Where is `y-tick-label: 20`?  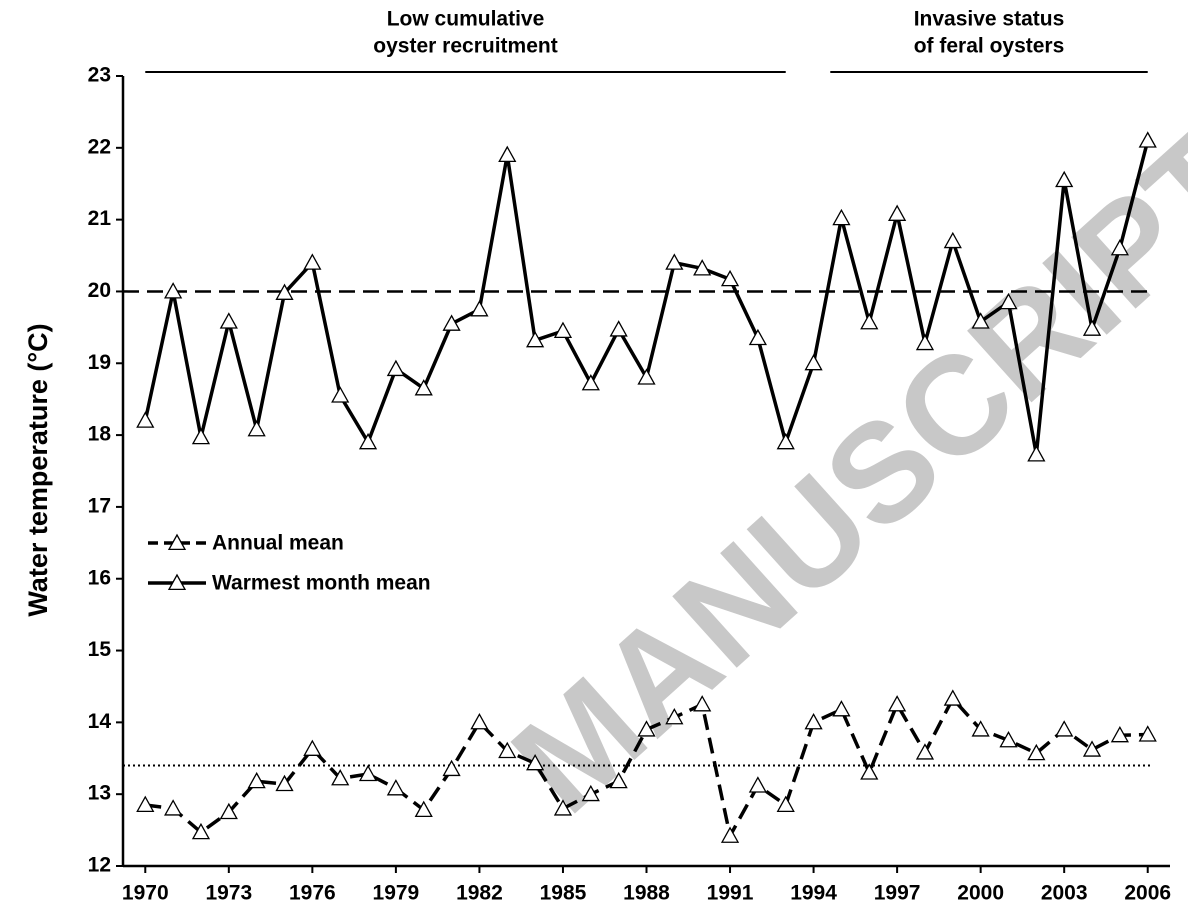
y-tick-label: 20 is located at coordinates (99, 290).